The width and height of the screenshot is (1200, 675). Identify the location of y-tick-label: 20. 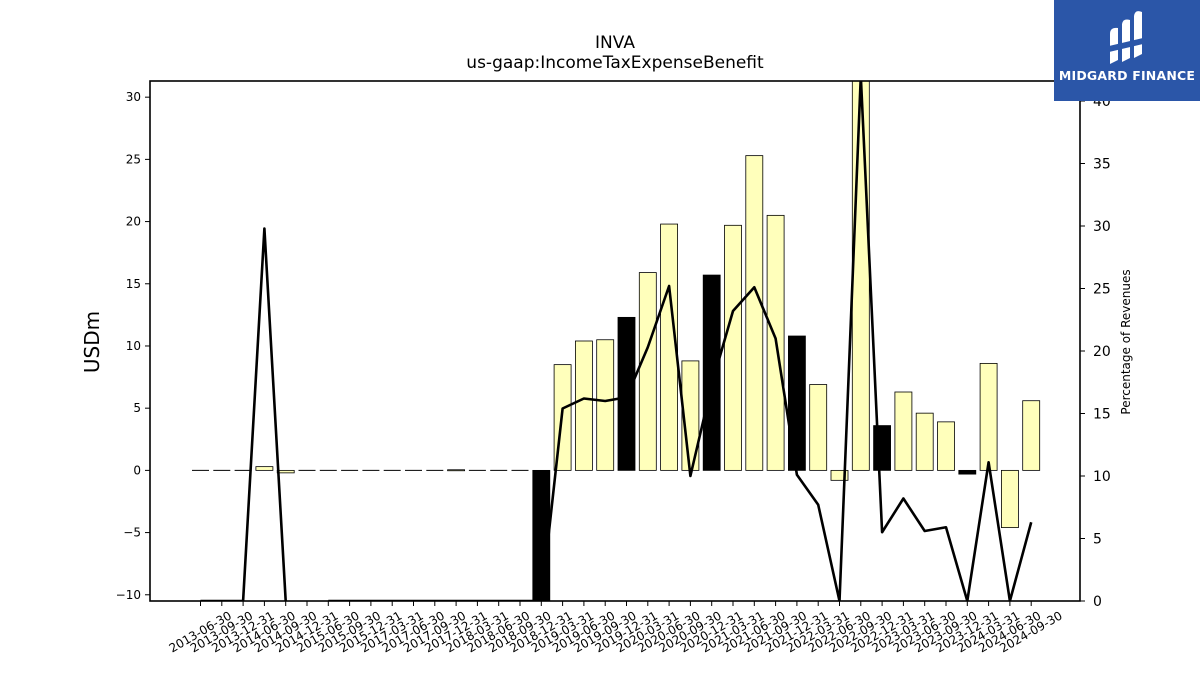
(133, 222).